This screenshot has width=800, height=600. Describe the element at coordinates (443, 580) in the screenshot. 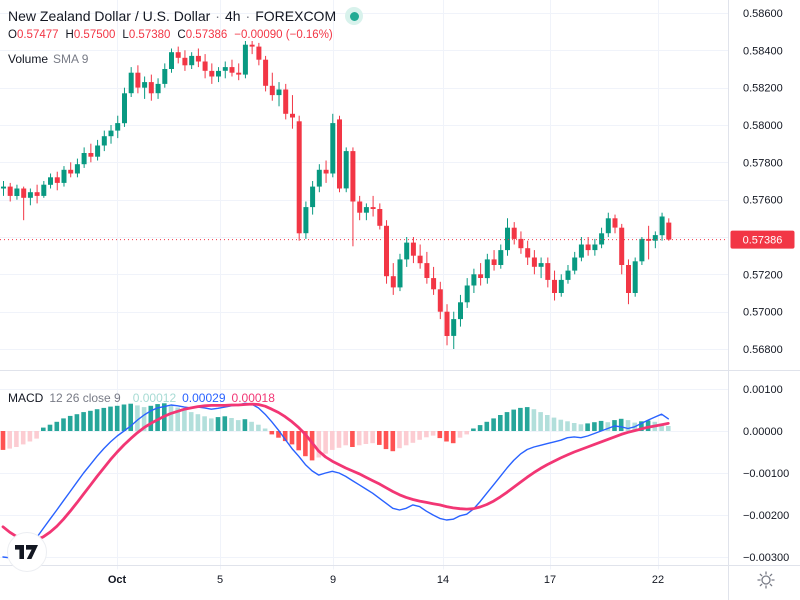

I see `time-axis-label: 14` at that location.